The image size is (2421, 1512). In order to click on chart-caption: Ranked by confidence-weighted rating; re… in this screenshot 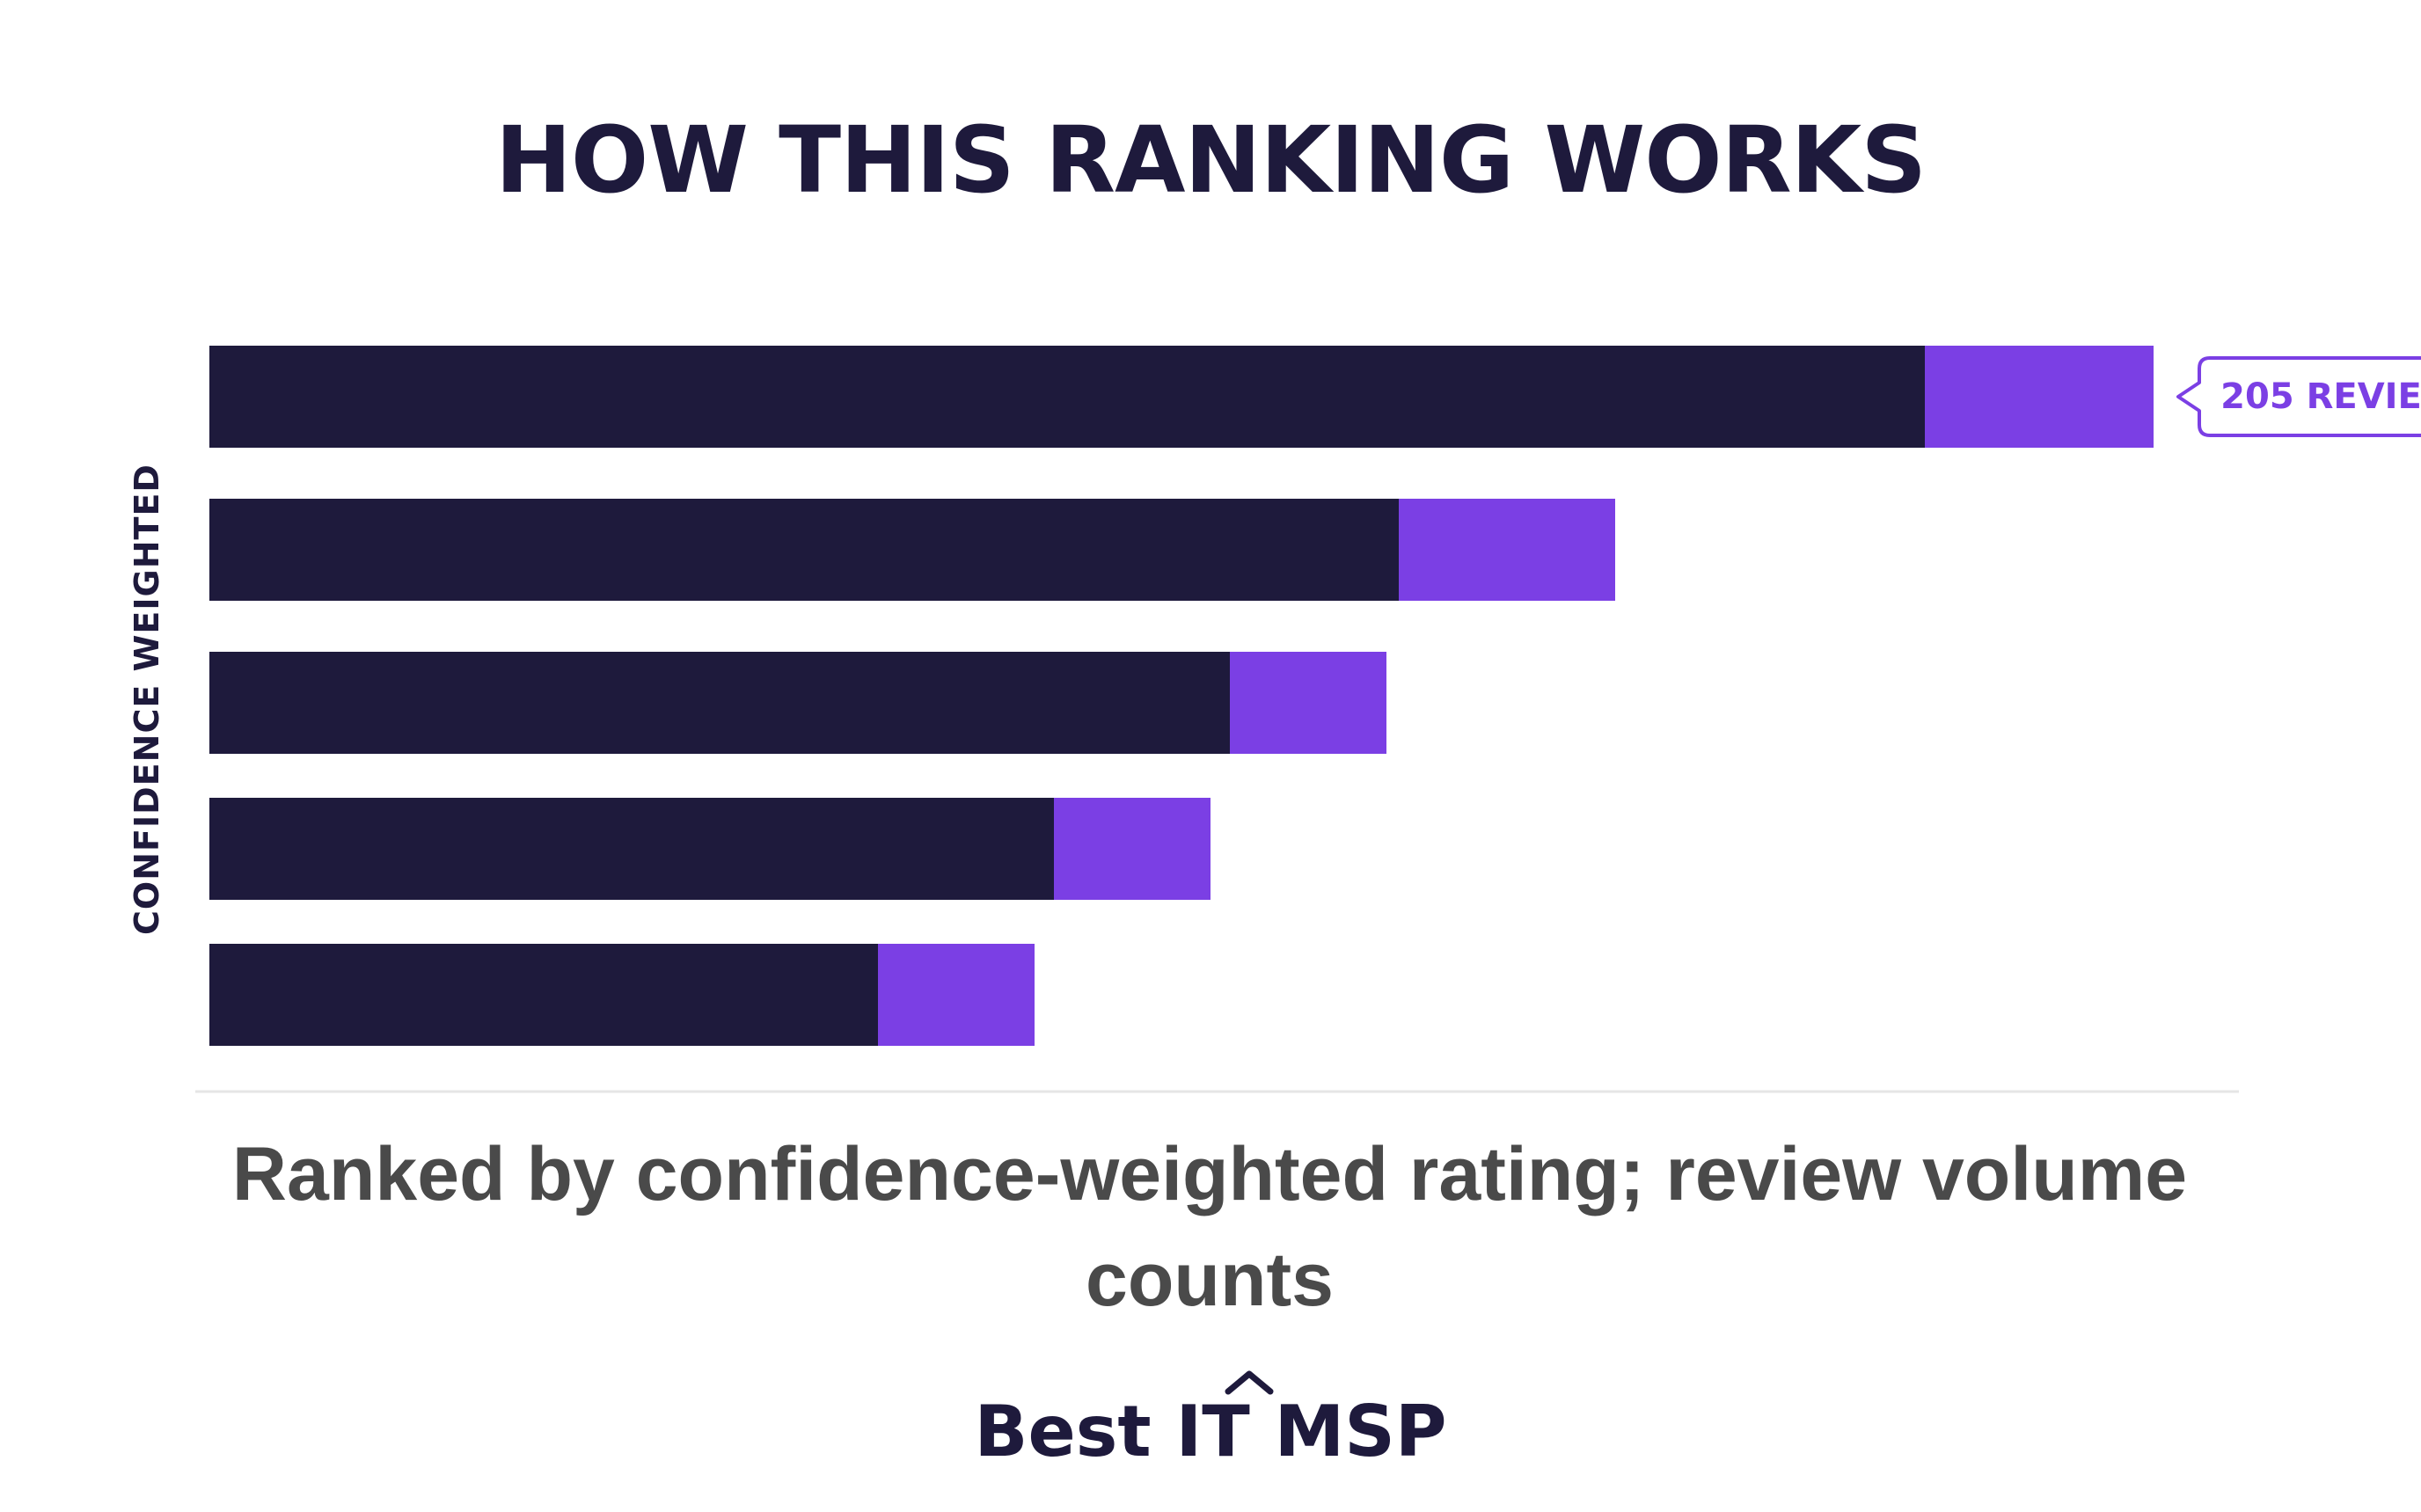, I will do `click(1209, 1227)`.